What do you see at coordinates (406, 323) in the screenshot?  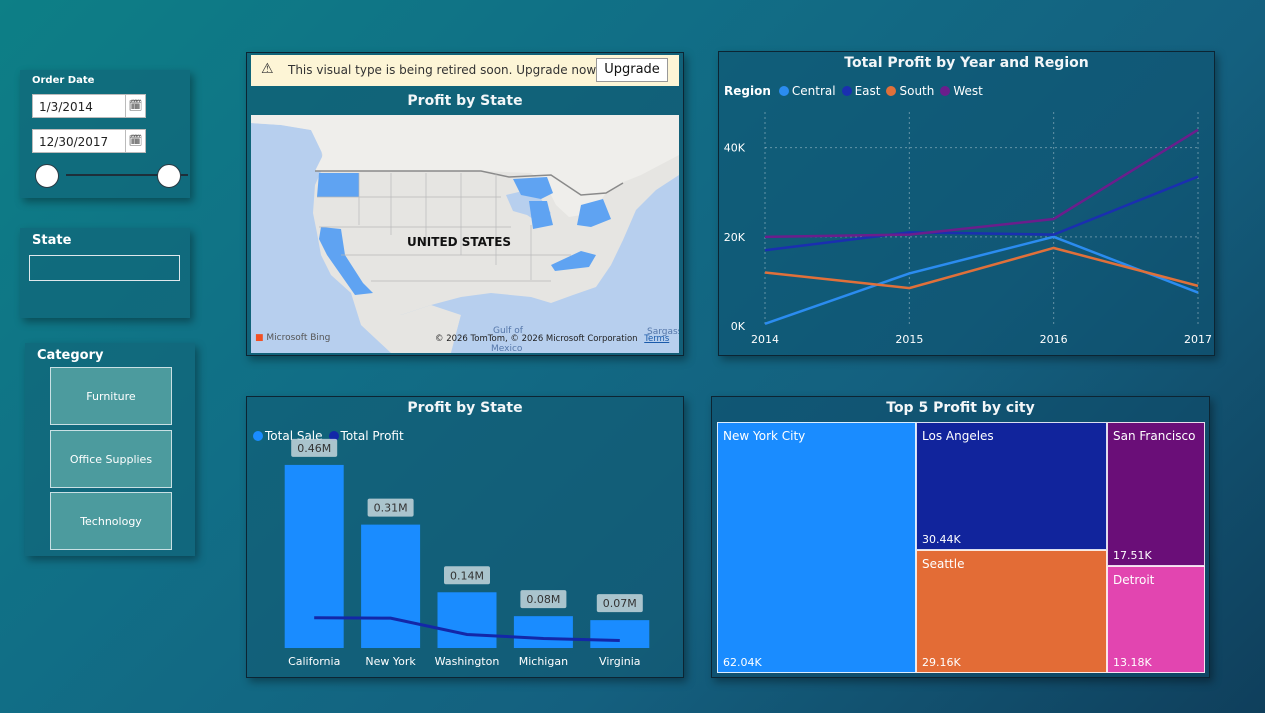 I see `mexico-area` at bounding box center [406, 323].